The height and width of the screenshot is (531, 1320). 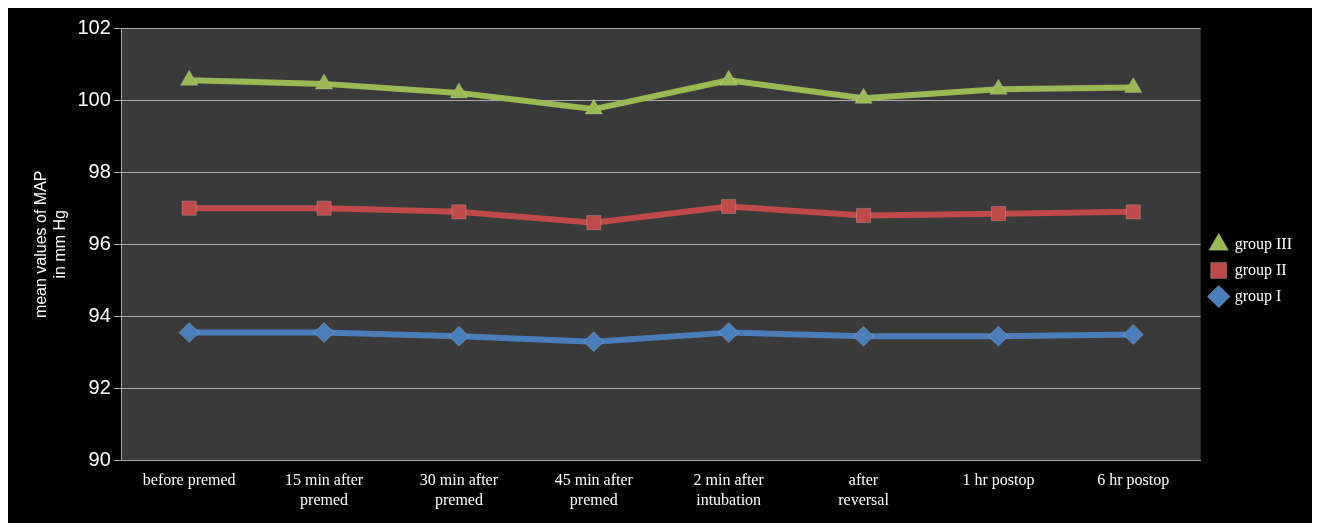 What do you see at coordinates (459, 490) in the screenshot?
I see `x-tick-label: 30 min after premed` at bounding box center [459, 490].